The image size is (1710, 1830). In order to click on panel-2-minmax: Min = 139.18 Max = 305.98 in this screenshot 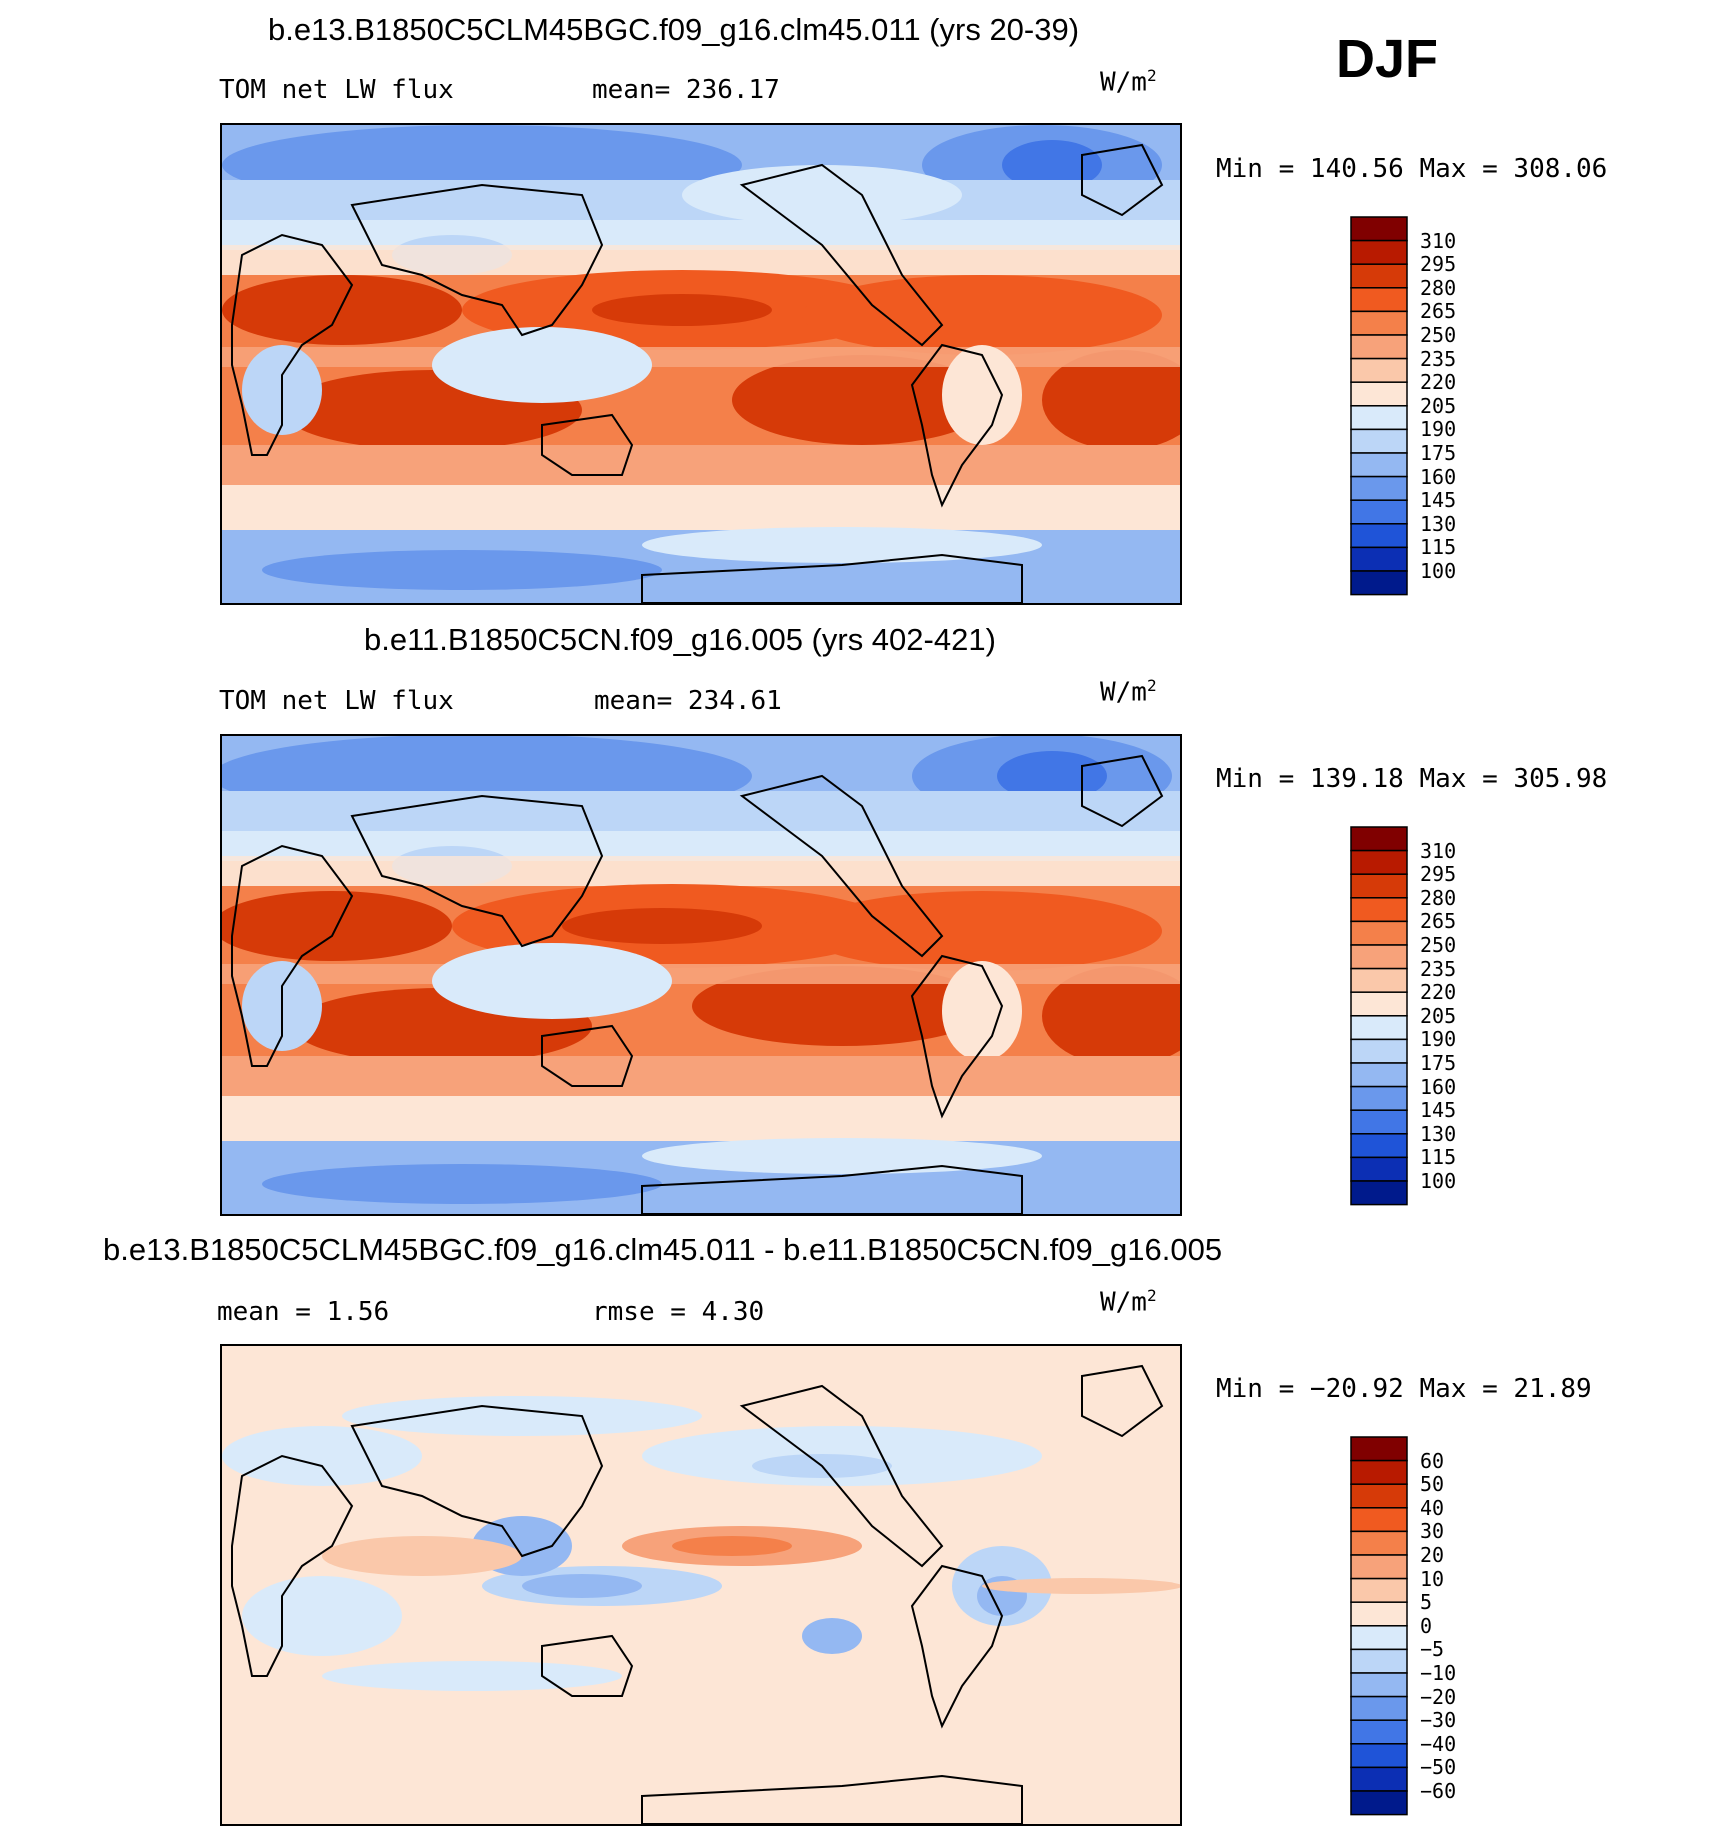, I will do `click(1412, 779)`.